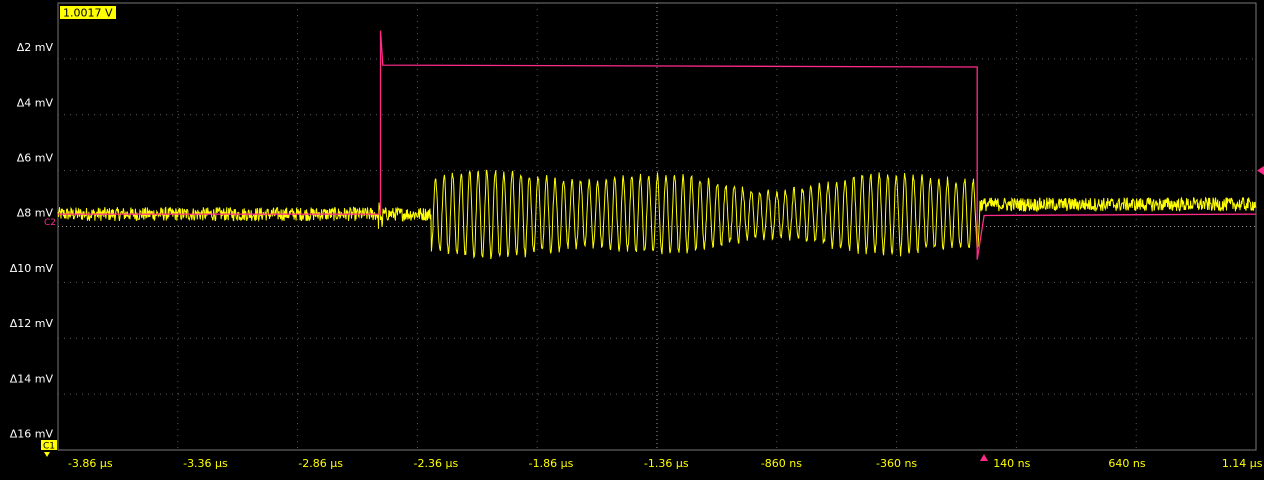  What do you see at coordinates (35, 102) in the screenshot?
I see `y-tick-label: Δ4 mV` at bounding box center [35, 102].